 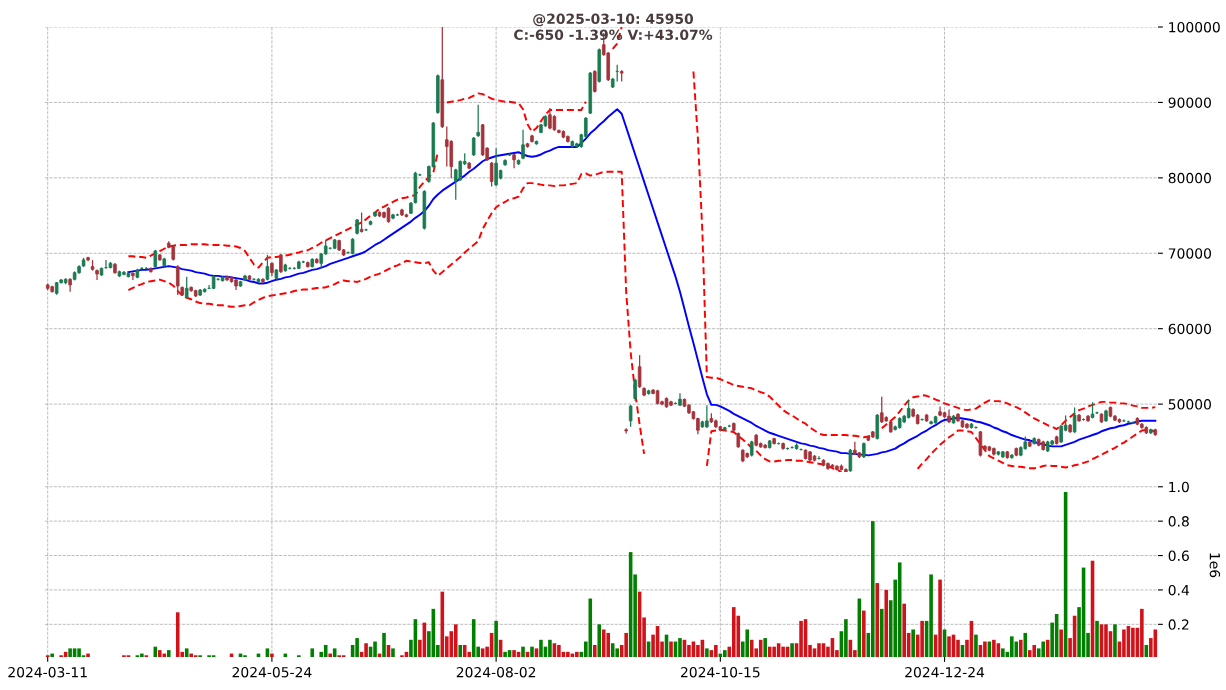 I want to click on x-tick-label: 2024-08-02, so click(x=496, y=672).